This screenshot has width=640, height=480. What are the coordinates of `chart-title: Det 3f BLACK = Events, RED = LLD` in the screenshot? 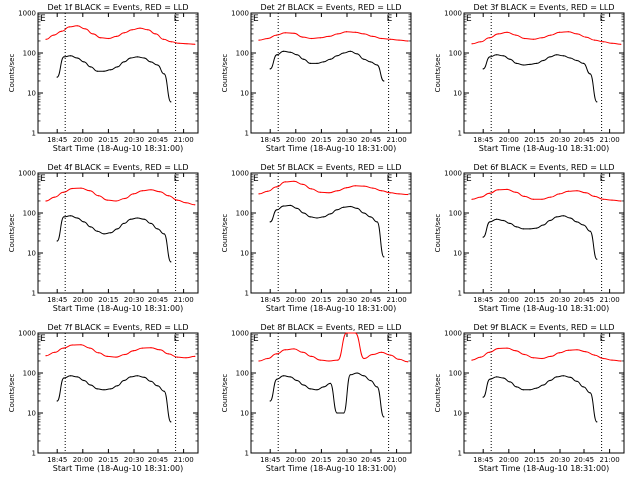 It's located at (543, 7).